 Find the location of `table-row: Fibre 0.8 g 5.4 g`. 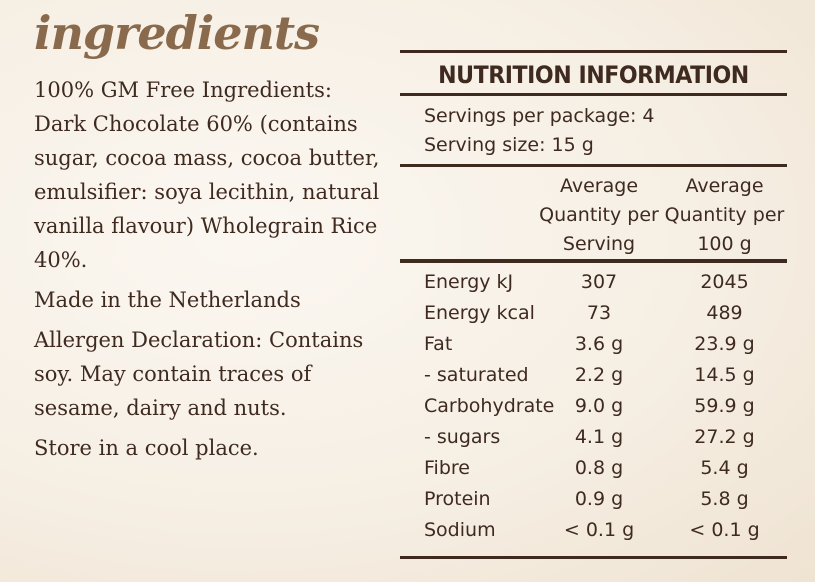

table-row: Fibre 0.8 g 5.4 g is located at coordinates (593, 468).